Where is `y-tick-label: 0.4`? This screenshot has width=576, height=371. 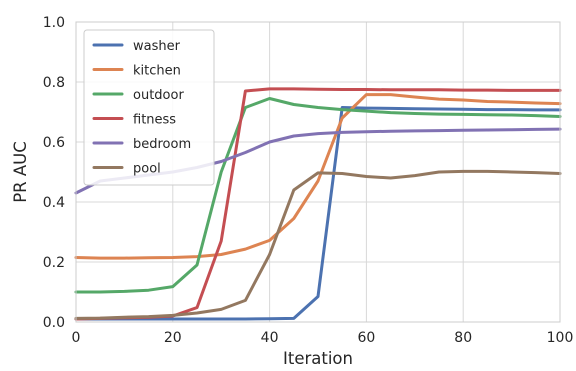 y-tick-label: 0.4 is located at coordinates (54, 203).